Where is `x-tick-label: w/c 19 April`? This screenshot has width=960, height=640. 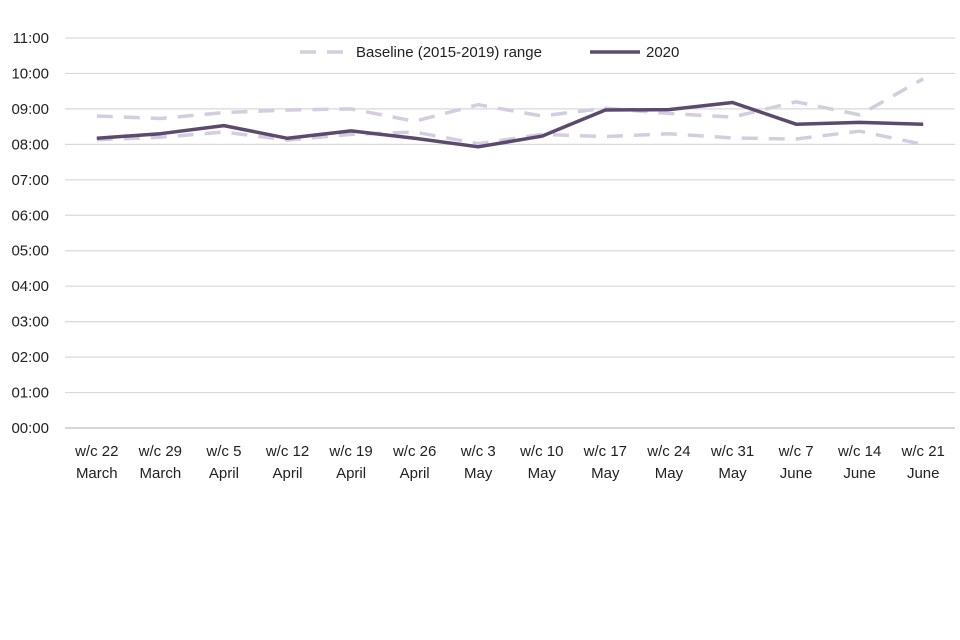 x-tick-label: w/c 19 April is located at coordinates (350, 462).